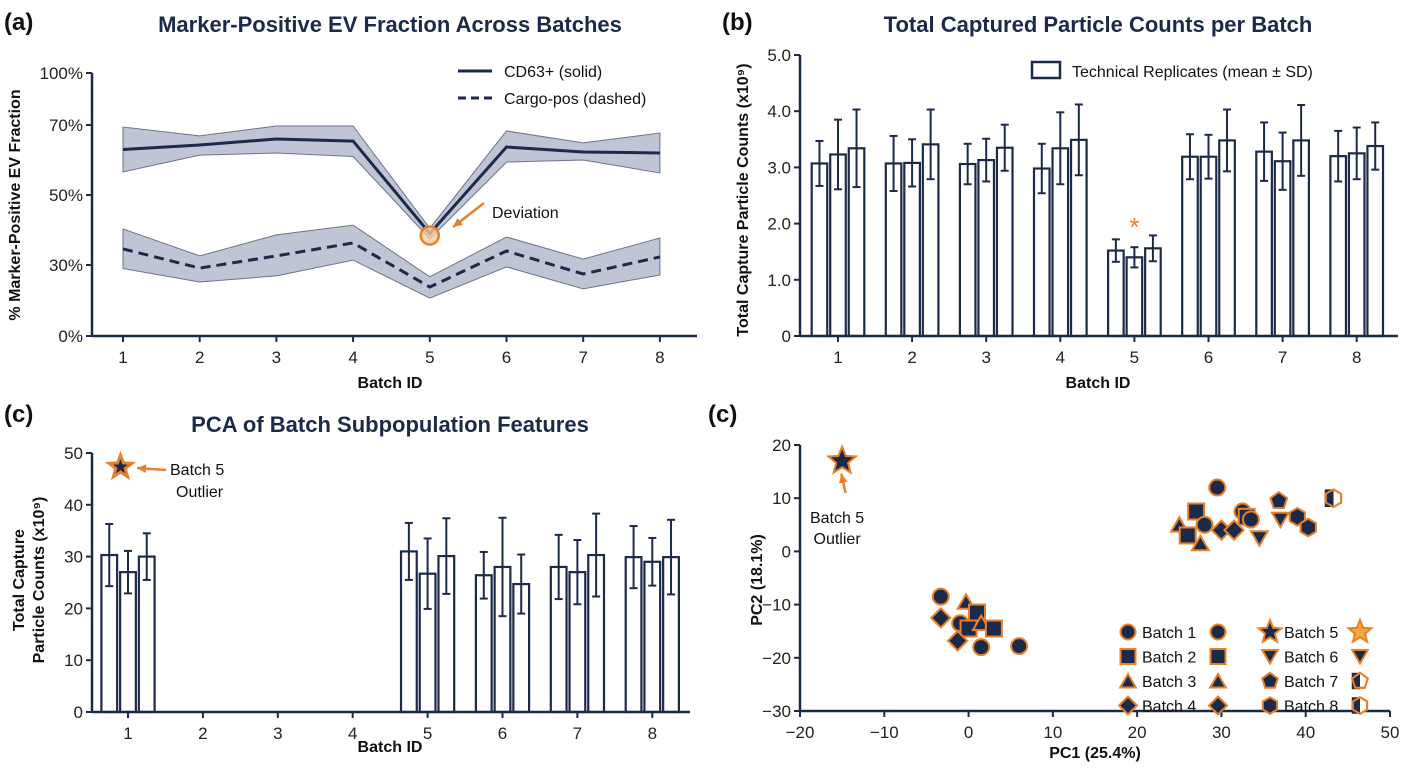 This screenshot has height=768, width=1408. Describe the element at coordinates (1190, 246) in the screenshot. I see `bar-batch6-rep1` at that location.